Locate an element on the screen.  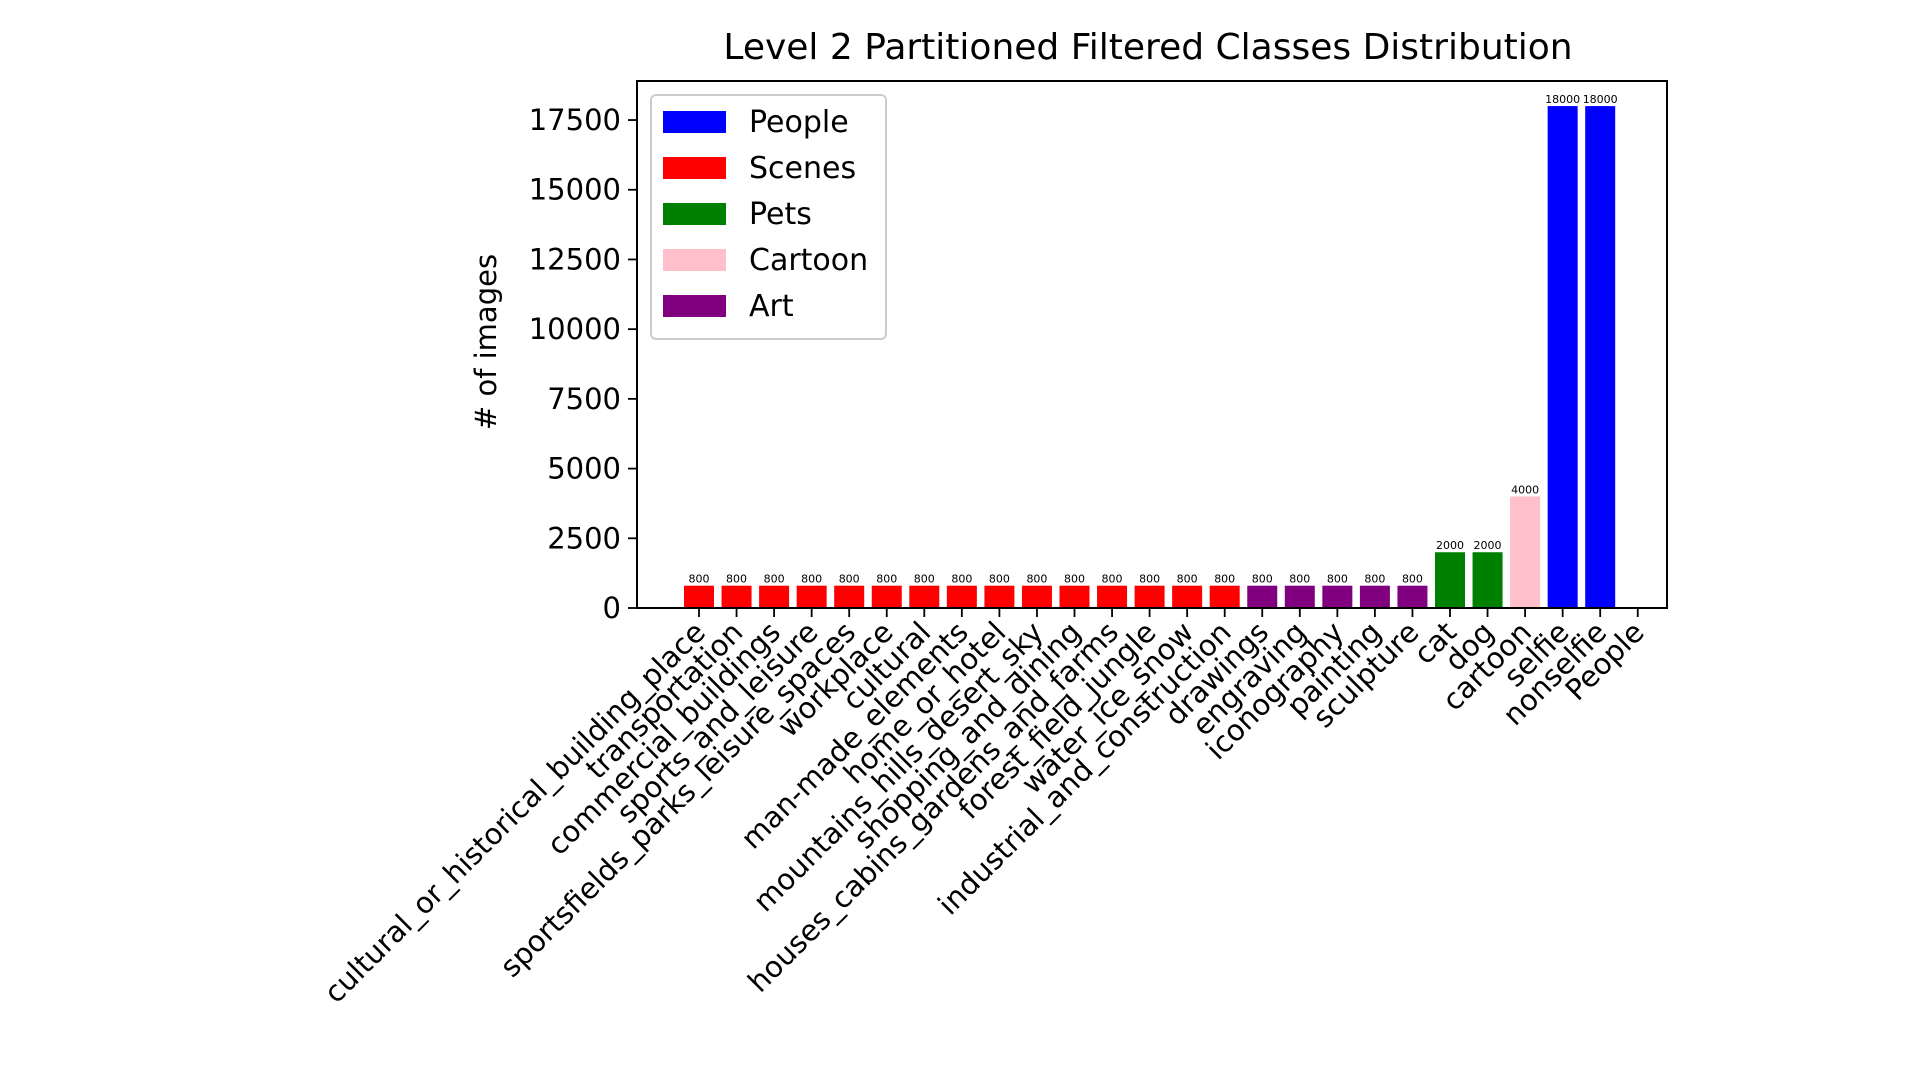
bar-commercial_buildings is located at coordinates (774, 596).